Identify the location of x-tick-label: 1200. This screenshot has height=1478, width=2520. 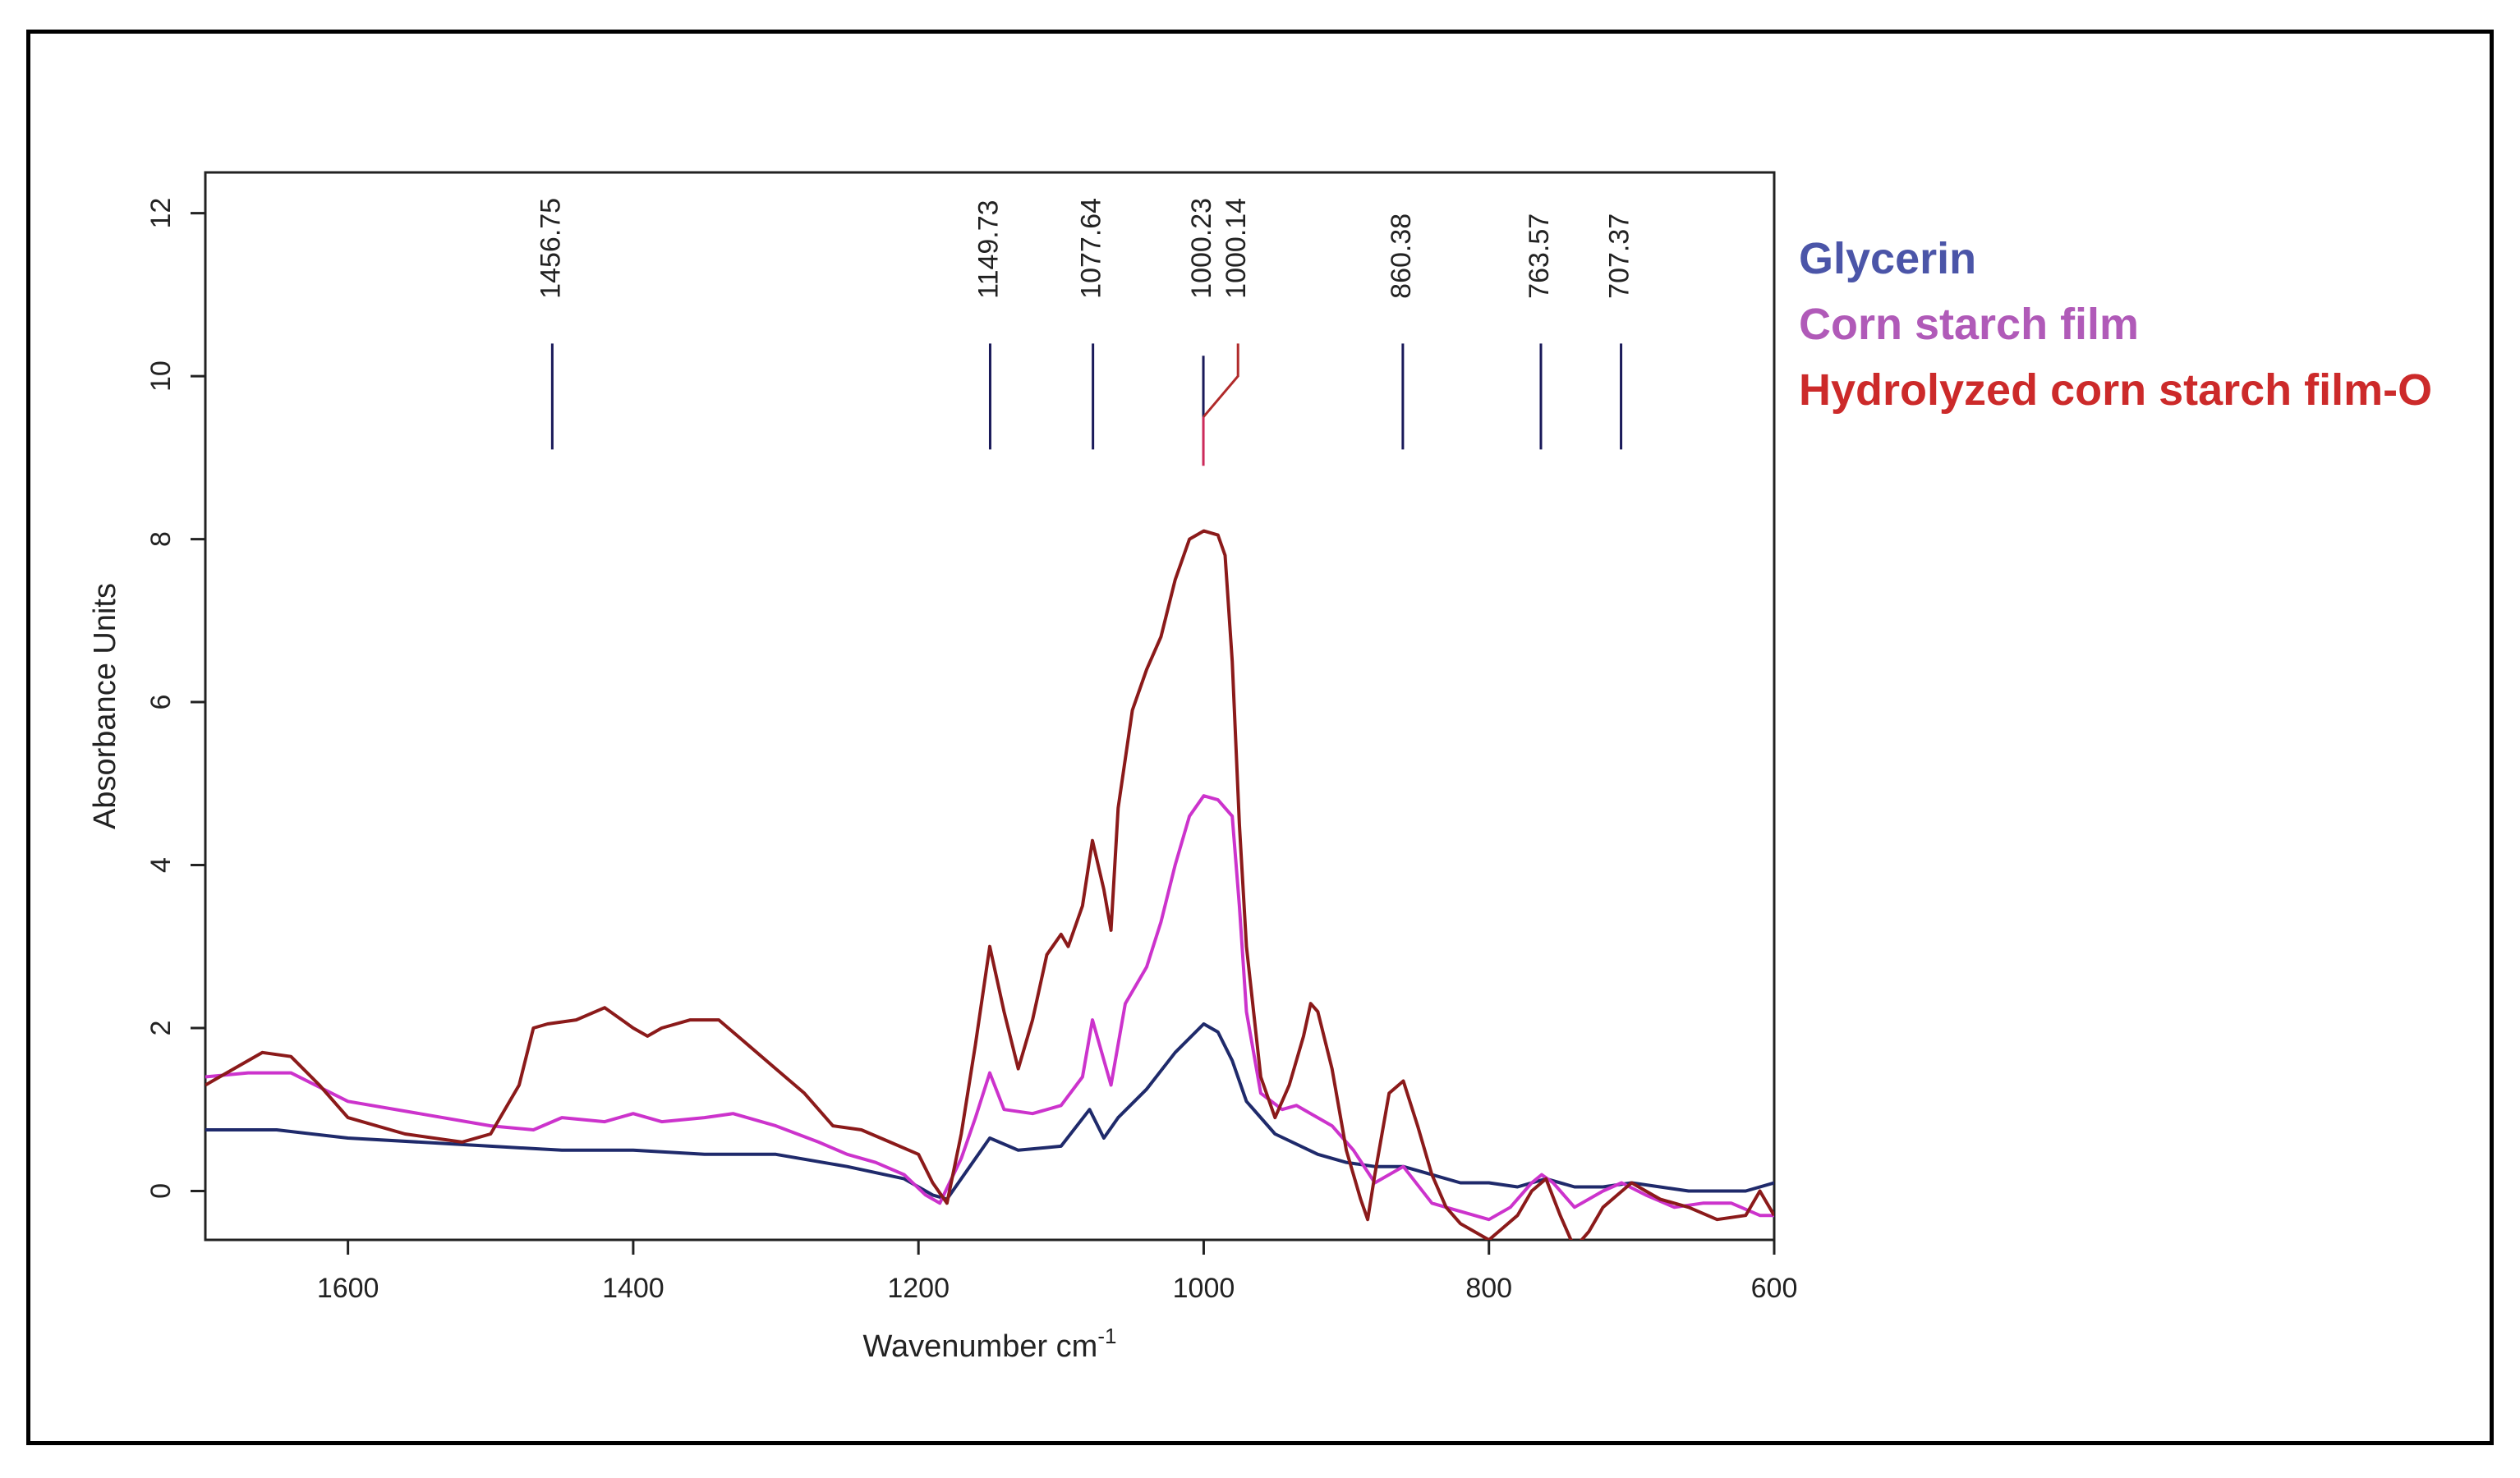
(918, 1288).